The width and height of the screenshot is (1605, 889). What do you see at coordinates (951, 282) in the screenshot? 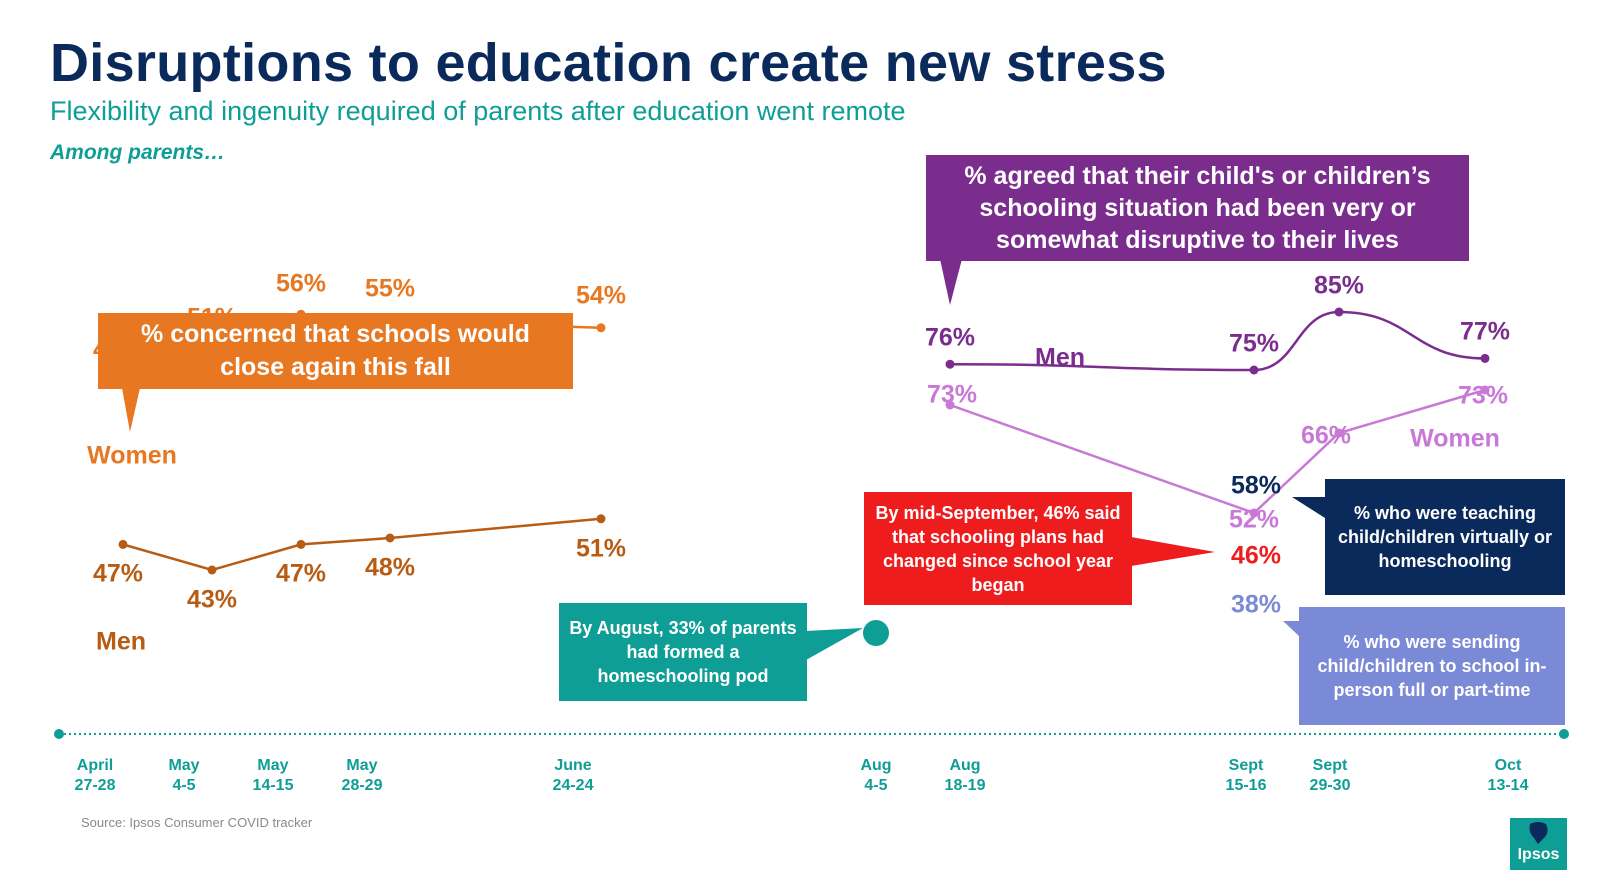
I see `disruptive-callout-pointer` at bounding box center [951, 282].